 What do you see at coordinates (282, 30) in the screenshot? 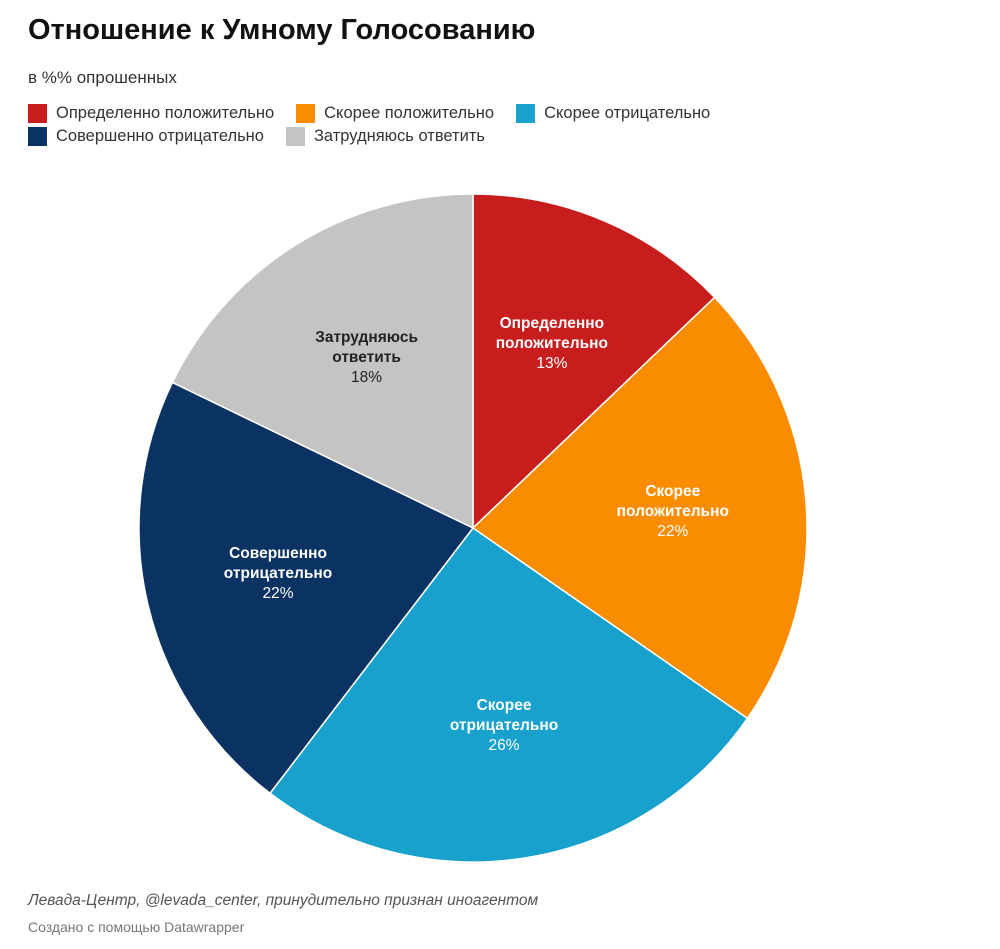
I see `chart-title: Отношение к Умному Голосованию` at bounding box center [282, 30].